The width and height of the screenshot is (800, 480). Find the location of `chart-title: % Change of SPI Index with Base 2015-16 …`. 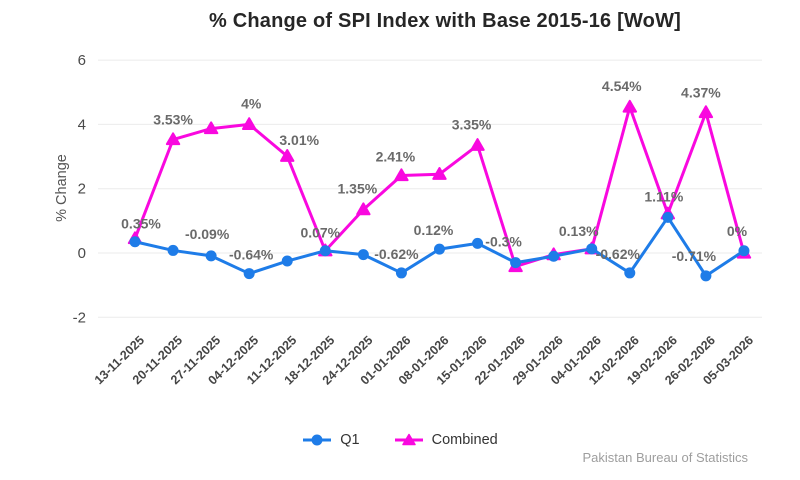

chart-title: % Change of SPI Index with Base 2015-16 … is located at coordinates (445, 21).